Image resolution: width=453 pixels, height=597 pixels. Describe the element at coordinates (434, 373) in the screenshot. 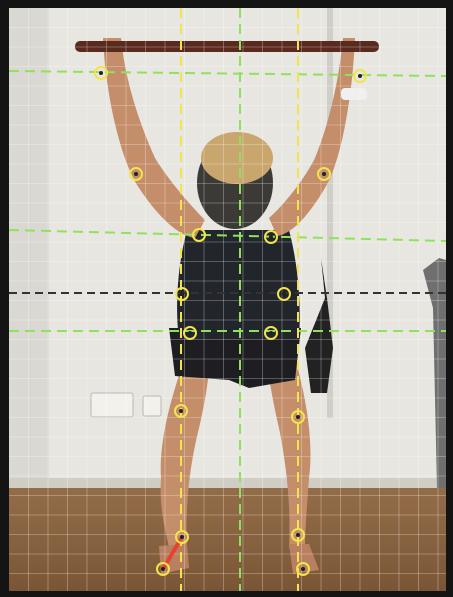

I see `chair` at that location.